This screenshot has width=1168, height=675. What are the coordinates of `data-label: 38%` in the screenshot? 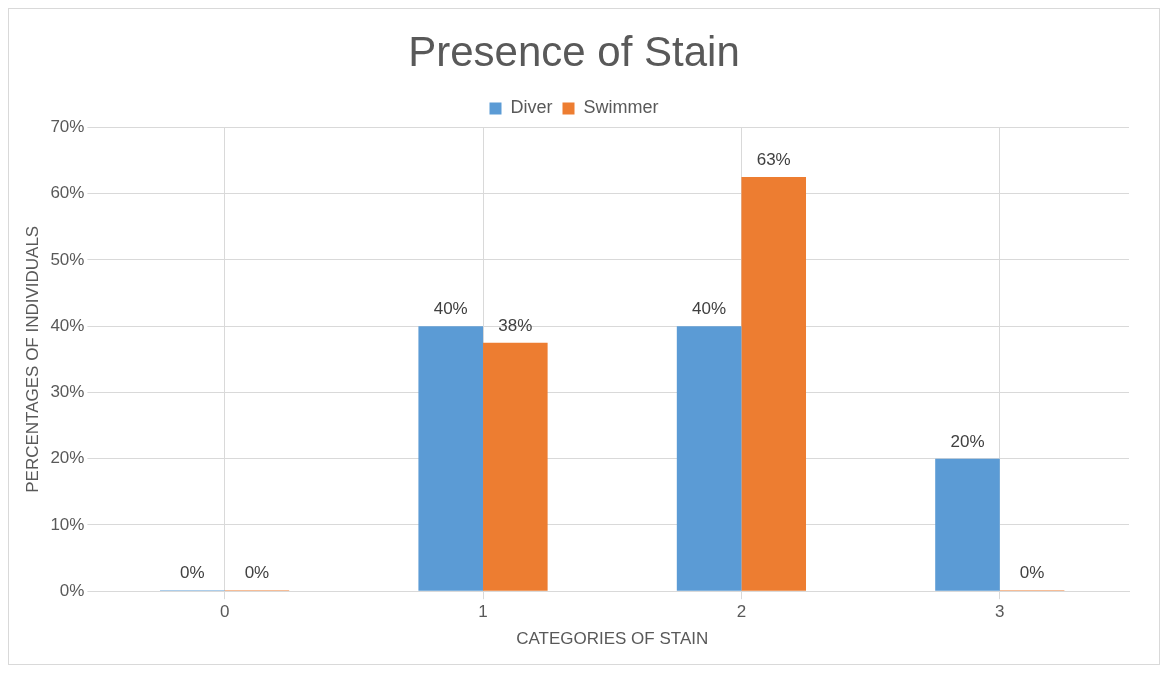 It's located at (515, 325).